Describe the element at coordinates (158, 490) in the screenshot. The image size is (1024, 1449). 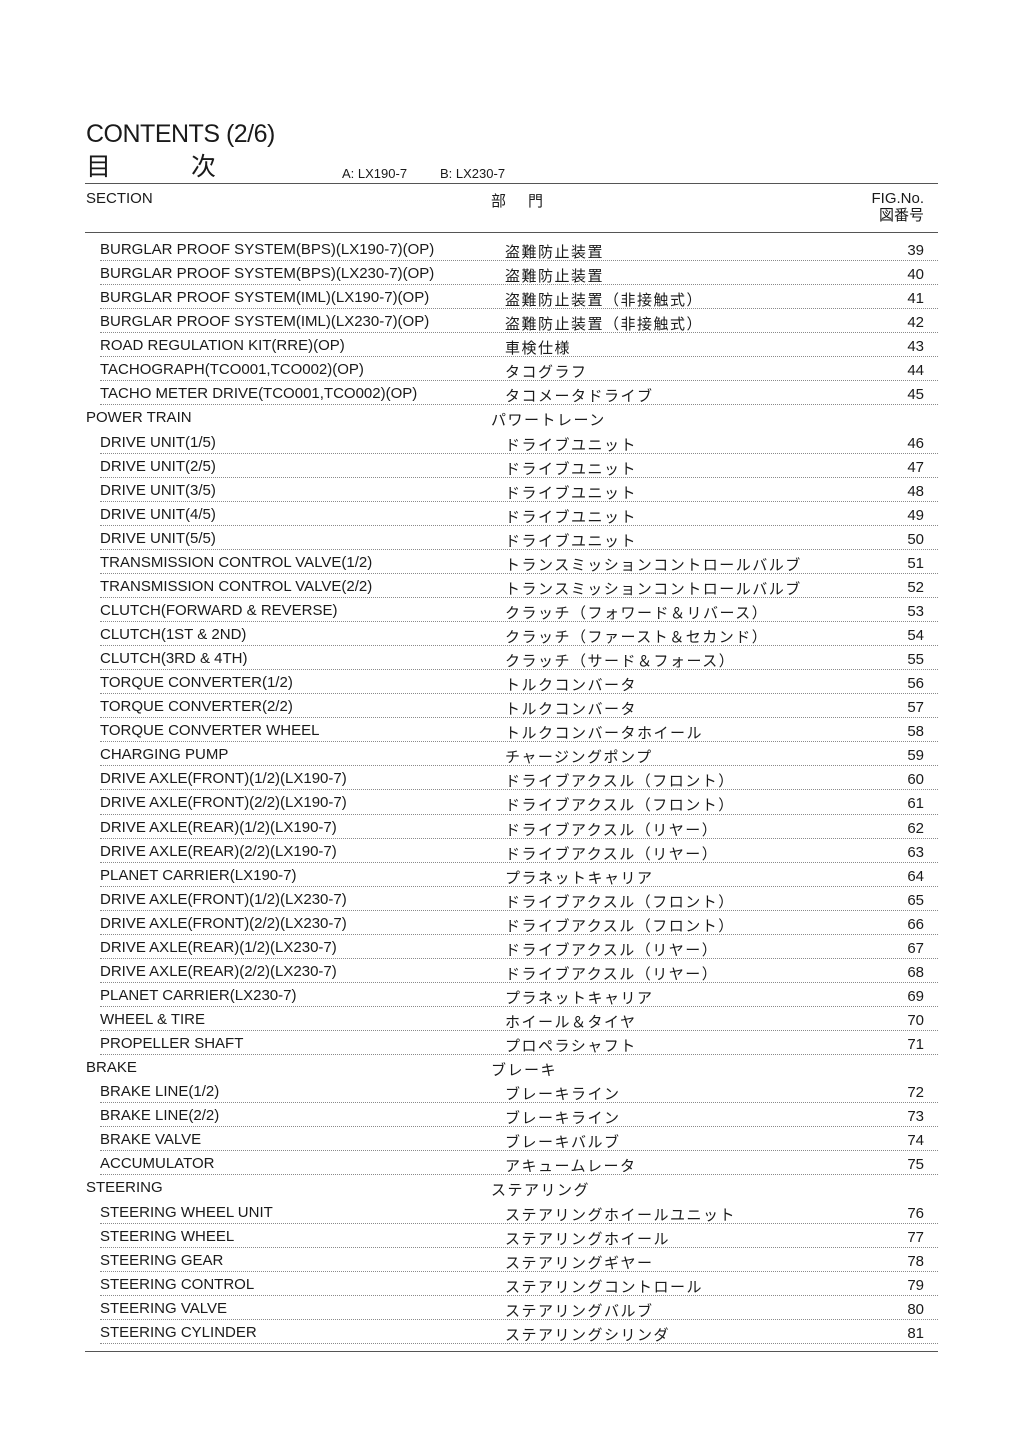
I see `entry-title-en: DRIVE UNIT(3/5)` at that location.